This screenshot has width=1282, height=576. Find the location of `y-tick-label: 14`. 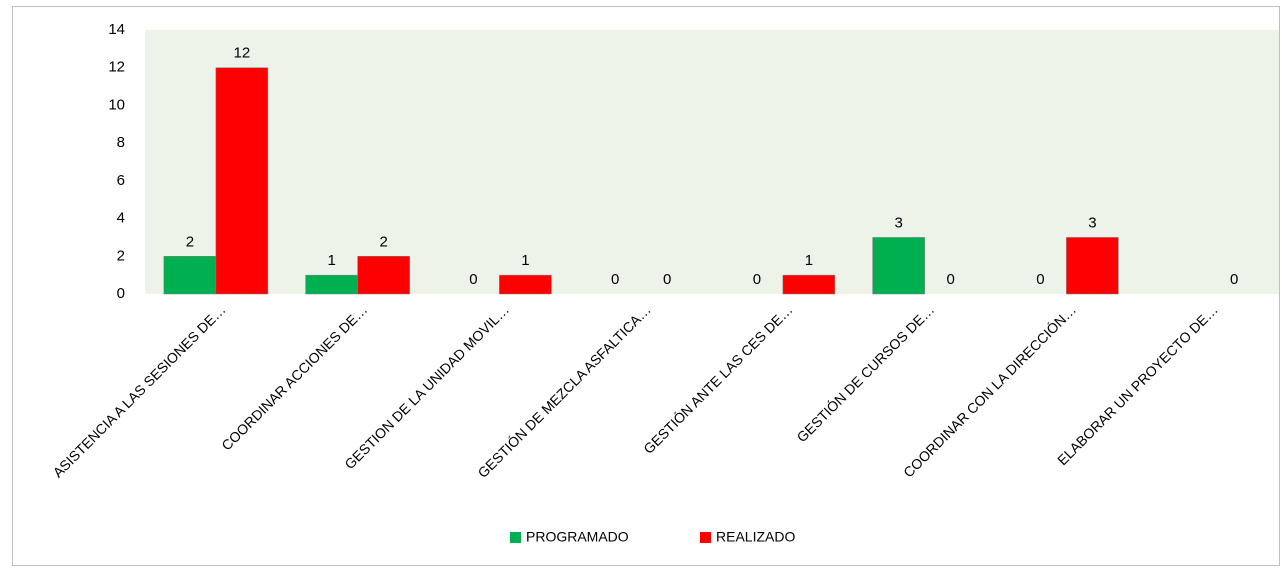

y-tick-label: 14 is located at coordinates (116, 29).